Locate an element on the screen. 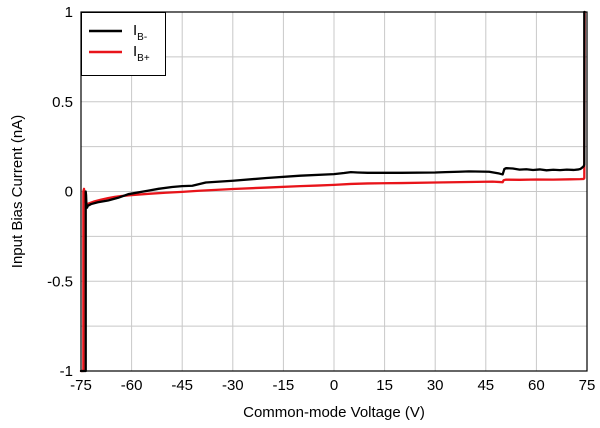 This screenshot has width=600, height=428. y-axis-title: Input Bias Current (nA) is located at coordinates (17, 191).